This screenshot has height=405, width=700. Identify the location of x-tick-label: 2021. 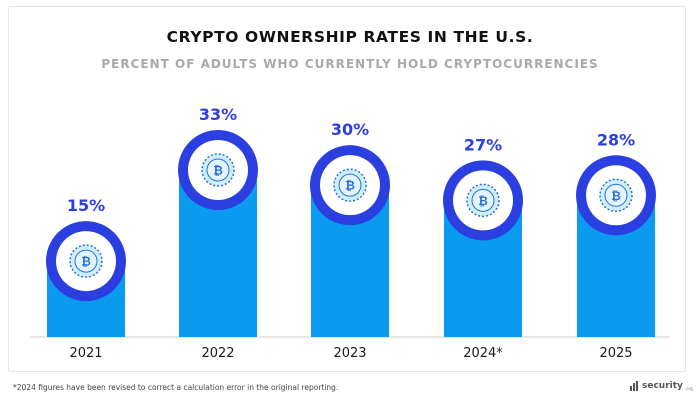
(85, 353).